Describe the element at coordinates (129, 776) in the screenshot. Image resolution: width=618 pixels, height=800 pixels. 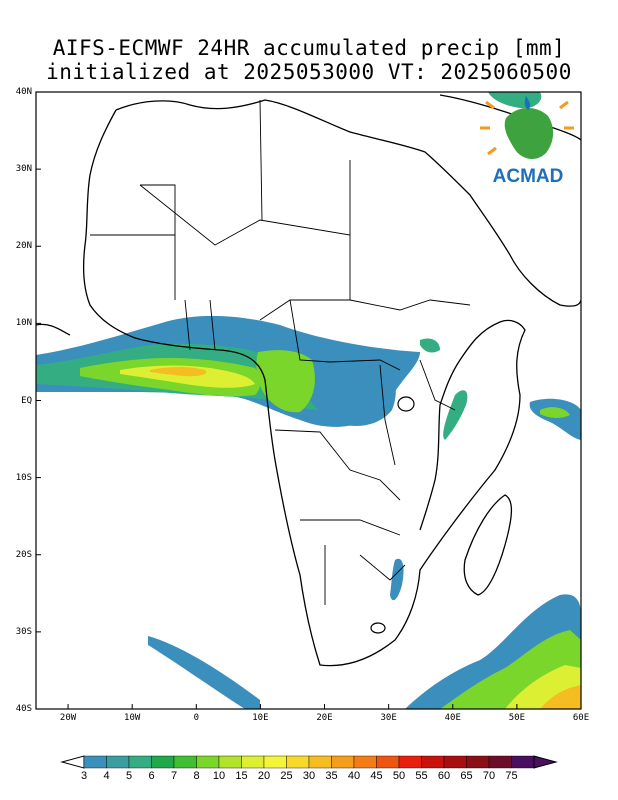
I see `colorbar-label: 5` at that location.